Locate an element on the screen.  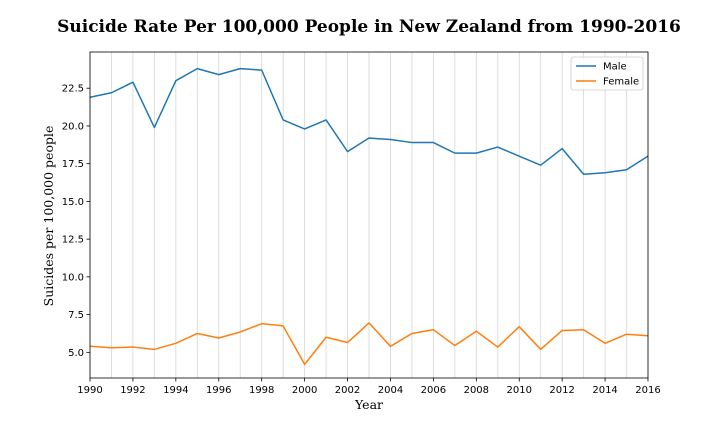
x-tick-label: 2010 is located at coordinates (519, 390).